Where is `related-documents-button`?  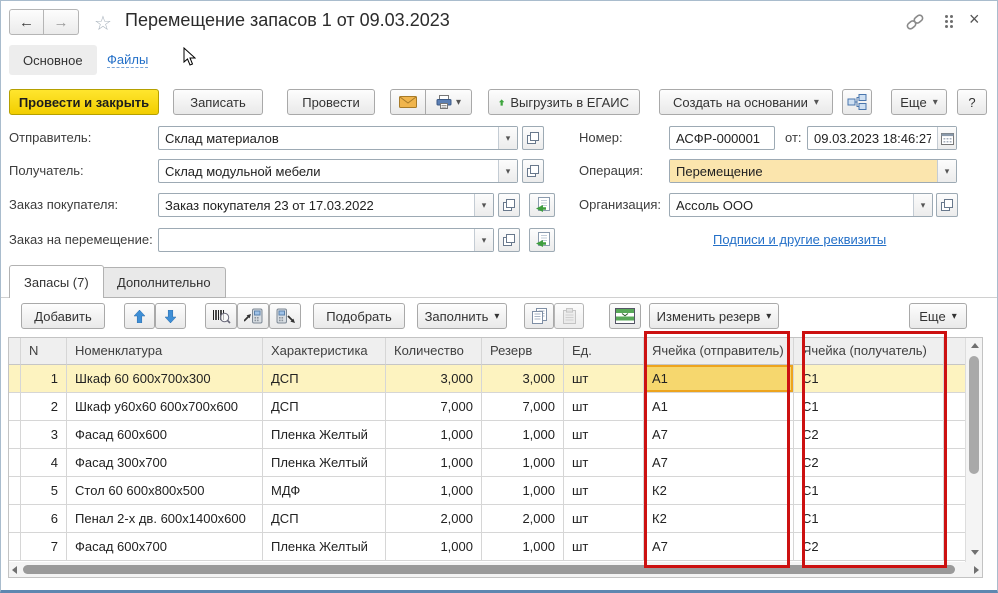 related-documents-button is located at coordinates (857, 102).